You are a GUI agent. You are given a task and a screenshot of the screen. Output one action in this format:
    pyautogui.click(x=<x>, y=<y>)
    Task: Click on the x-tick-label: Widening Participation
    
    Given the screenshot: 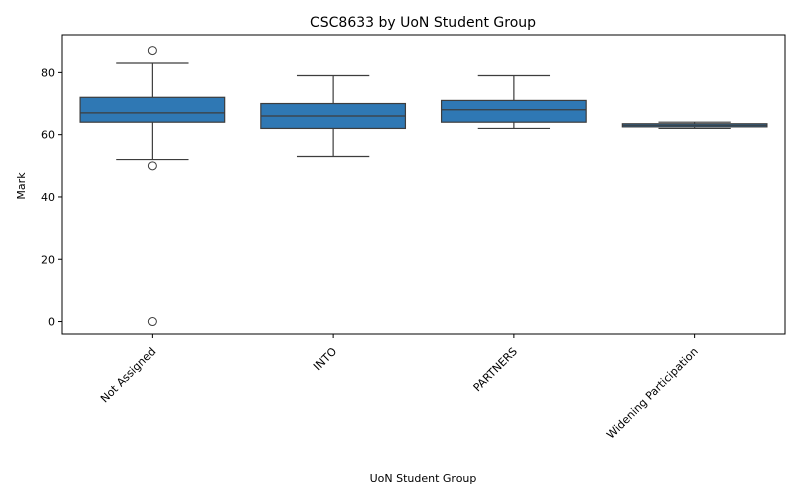 What is the action you would take?
    pyautogui.click(x=652, y=393)
    